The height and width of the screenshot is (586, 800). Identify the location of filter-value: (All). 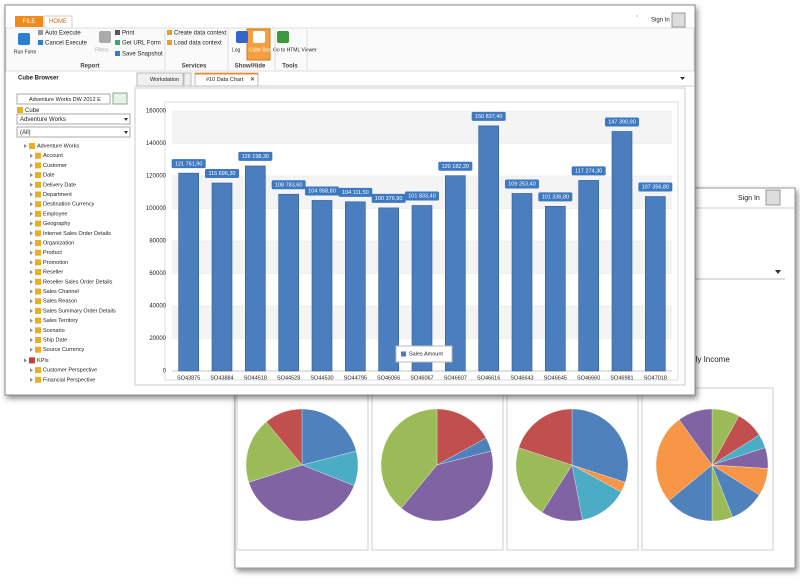
(25, 133).